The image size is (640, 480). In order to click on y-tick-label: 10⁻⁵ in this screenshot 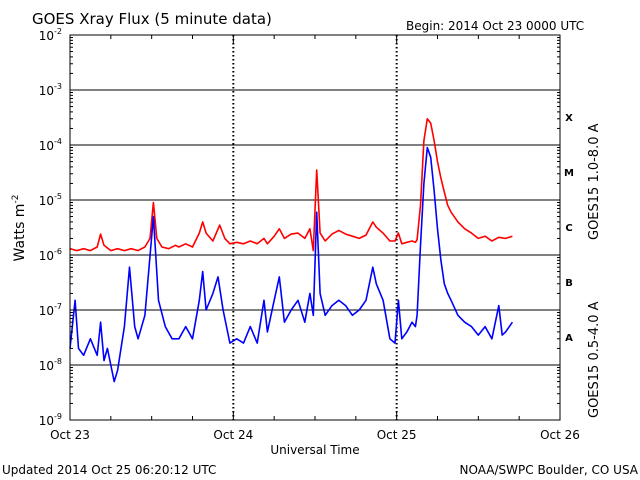, I will do `click(50, 200)`.